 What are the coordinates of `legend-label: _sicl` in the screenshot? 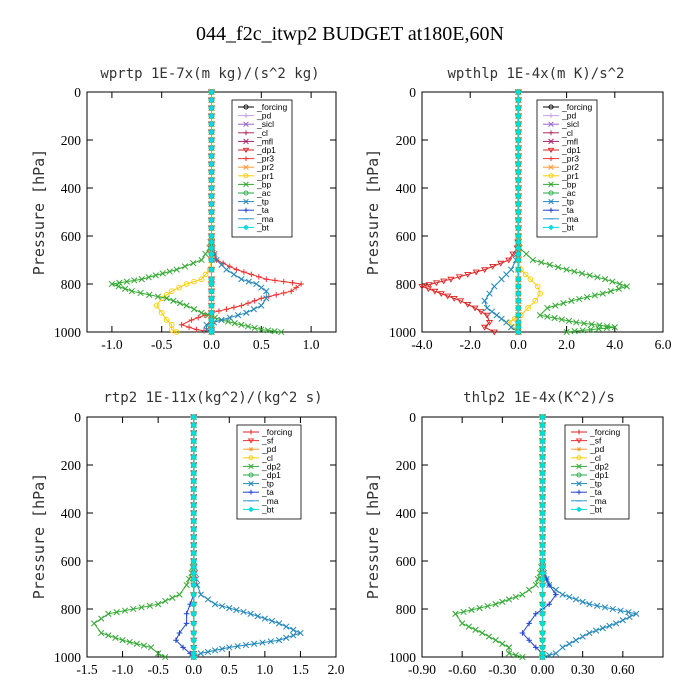 It's located at (265, 124).